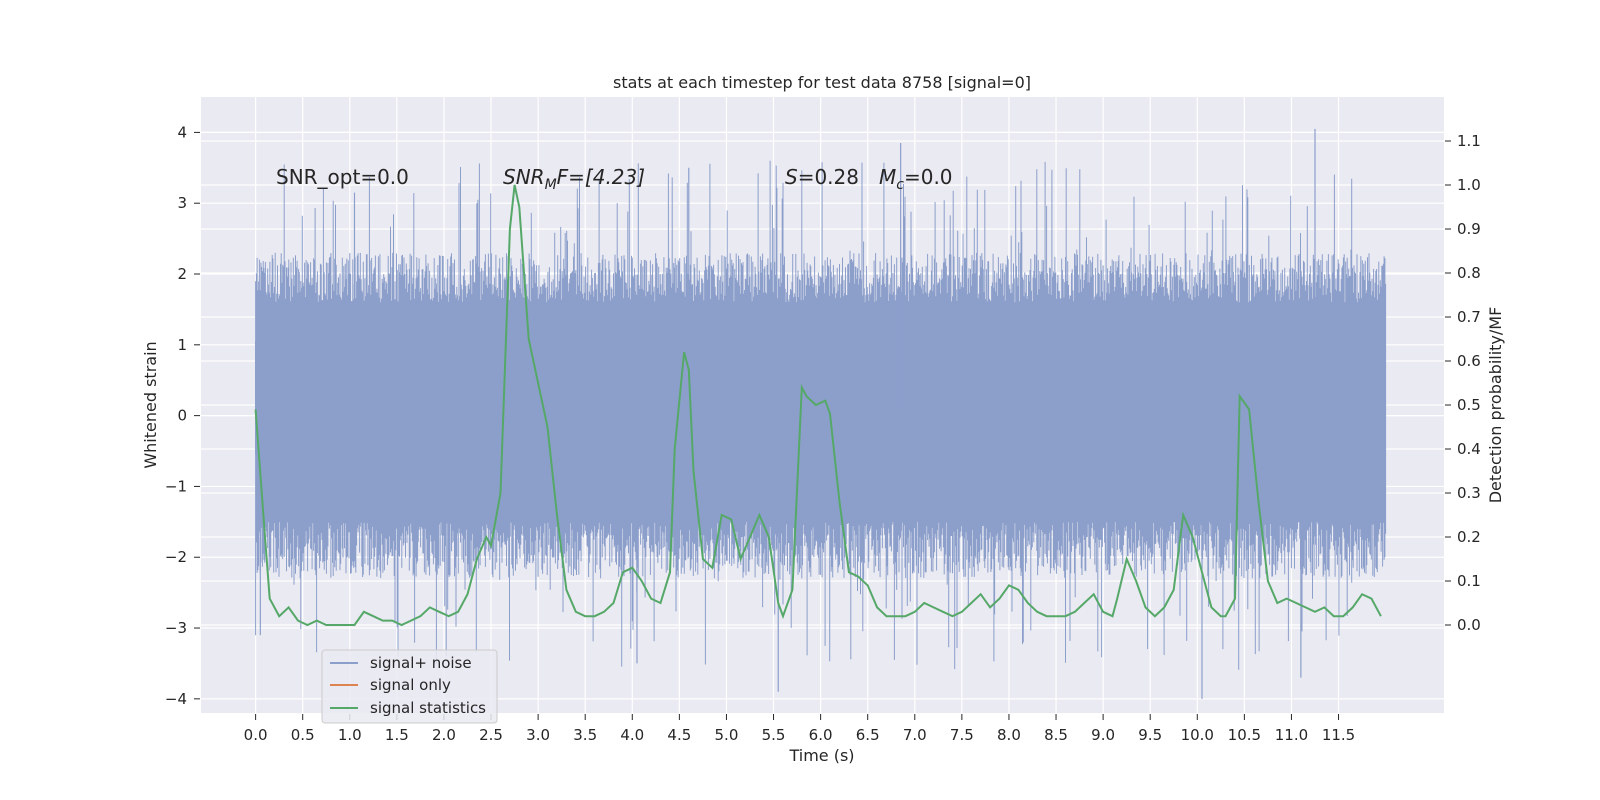 The image size is (1600, 800). Describe the element at coordinates (1469, 625) in the screenshot. I see `right-y-tick-label: 0.0` at that location.